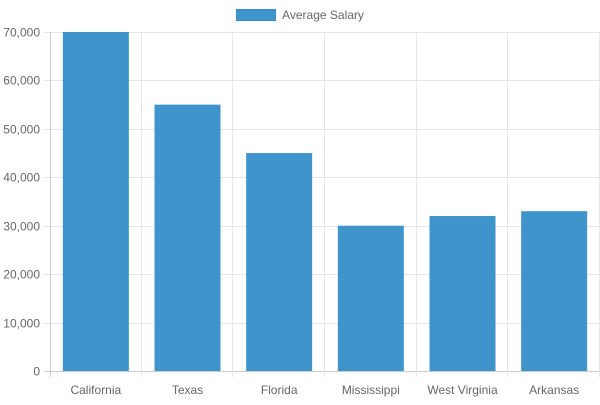  I want to click on bar-mississippi, so click(370, 298).